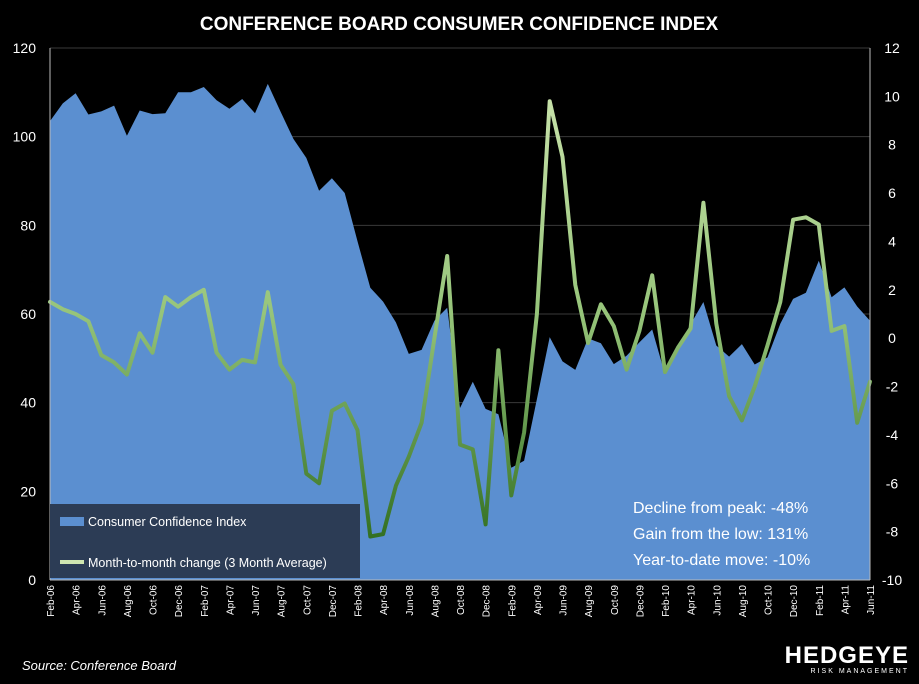 This screenshot has height=684, width=919. What do you see at coordinates (128, 601) in the screenshot?
I see `x-tick-label: Aug-06` at bounding box center [128, 601].